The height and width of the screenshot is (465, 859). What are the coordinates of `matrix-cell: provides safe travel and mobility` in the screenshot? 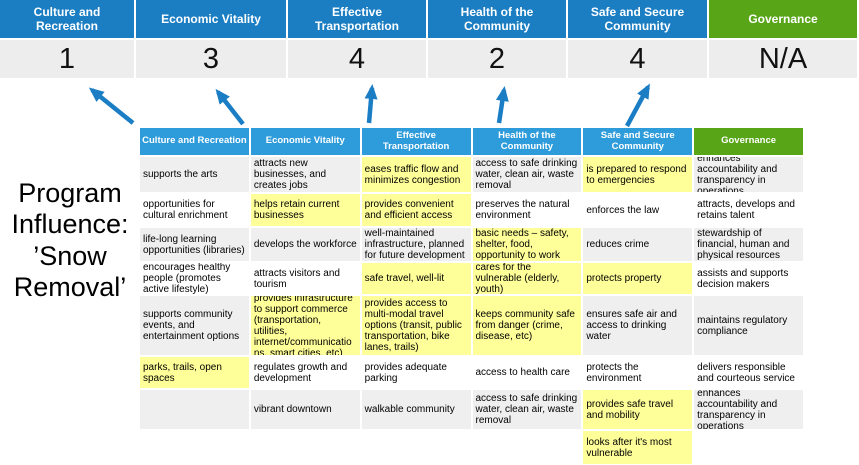 It's located at (638, 409).